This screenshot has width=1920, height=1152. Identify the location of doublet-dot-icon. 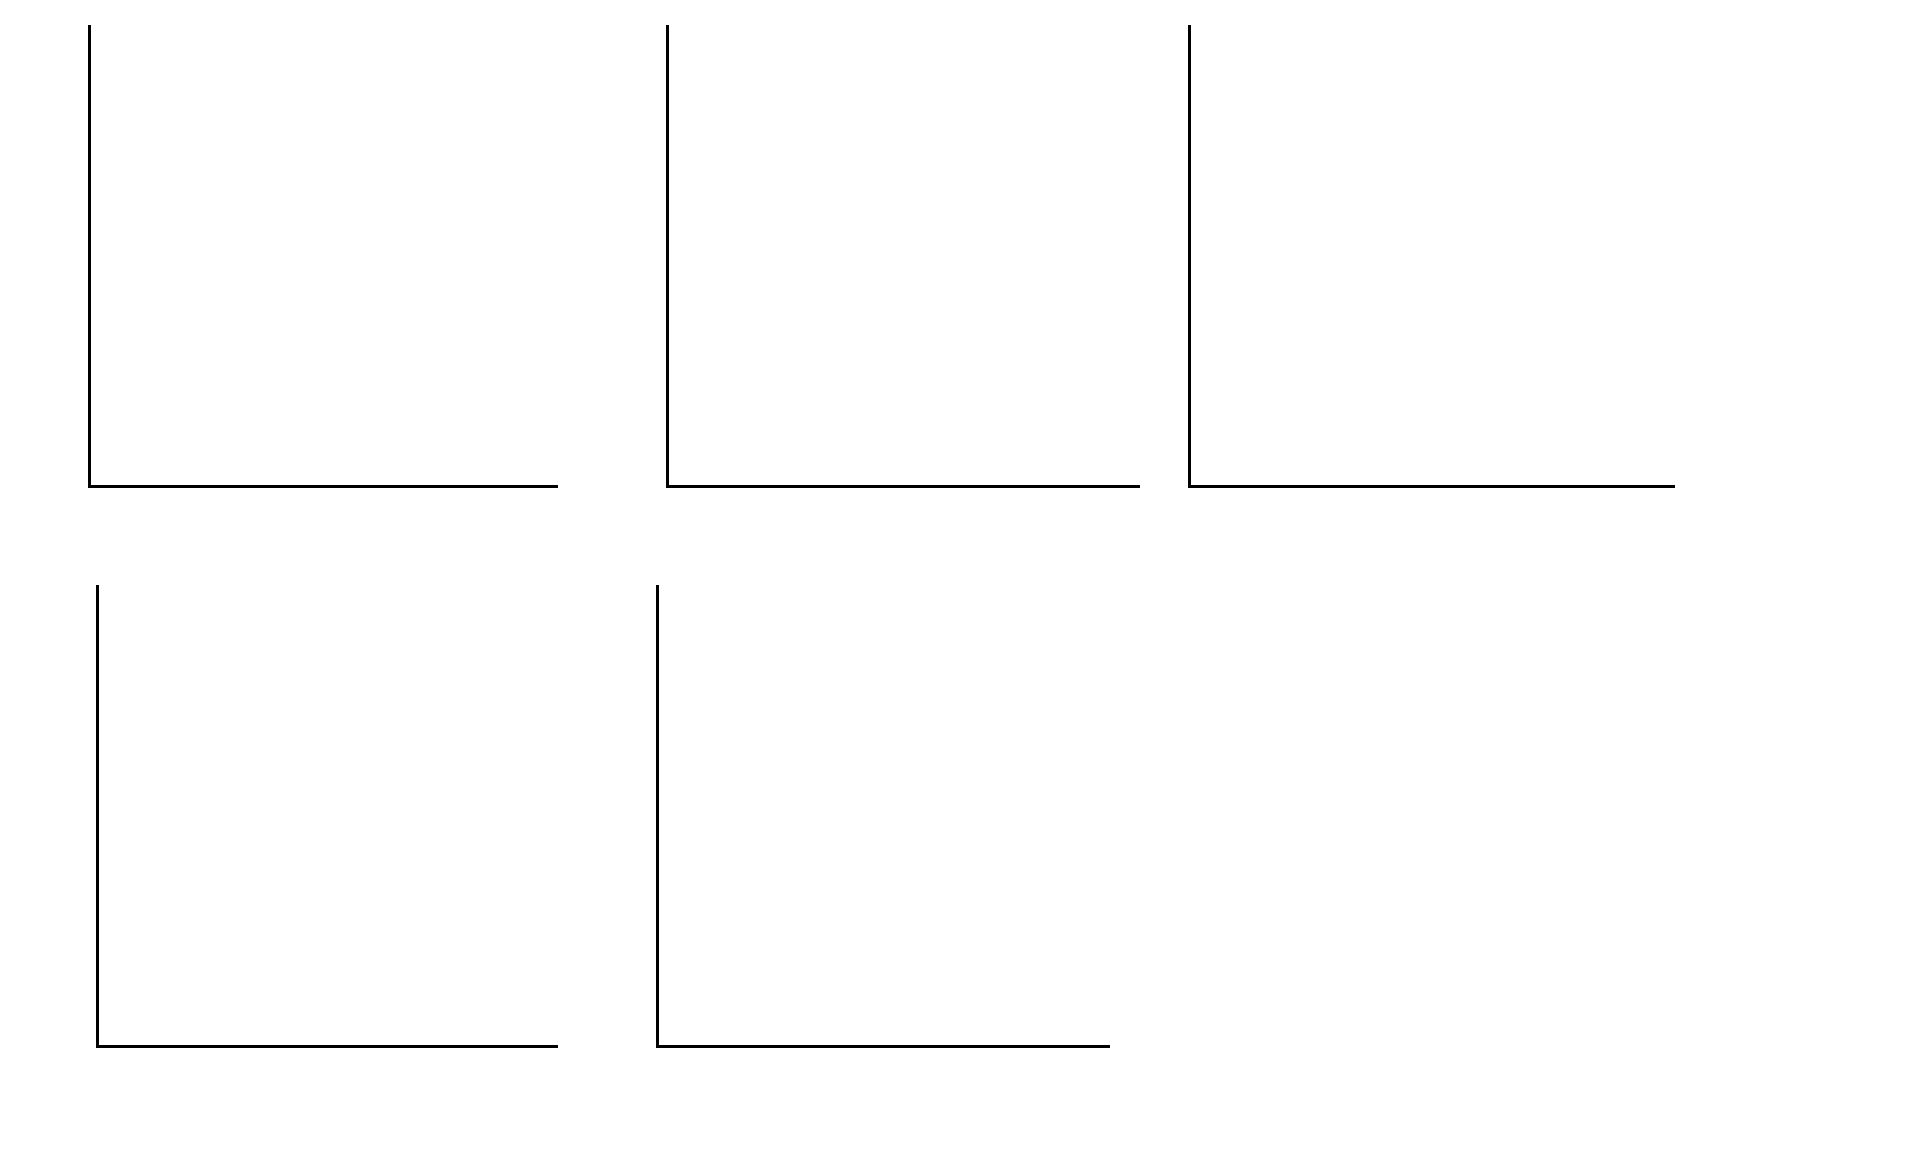
(1747, 530).